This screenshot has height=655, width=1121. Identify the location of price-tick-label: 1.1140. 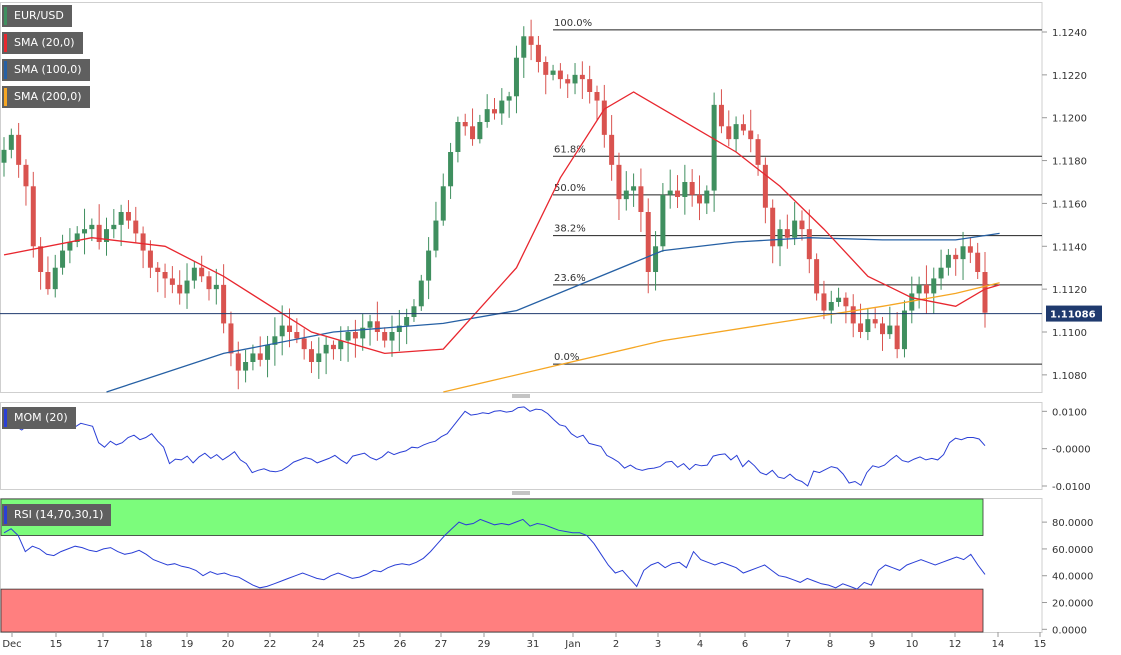
(1069, 247).